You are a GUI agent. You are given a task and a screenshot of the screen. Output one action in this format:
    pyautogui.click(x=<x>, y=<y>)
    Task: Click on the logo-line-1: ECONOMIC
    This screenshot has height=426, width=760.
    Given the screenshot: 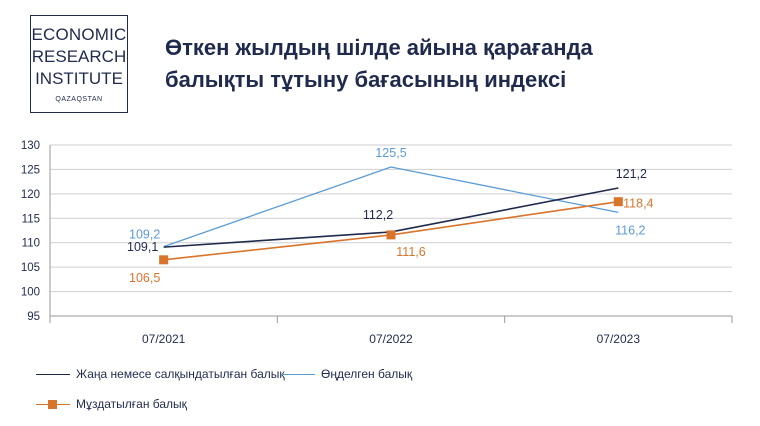 What is the action you would take?
    pyautogui.click(x=79, y=34)
    